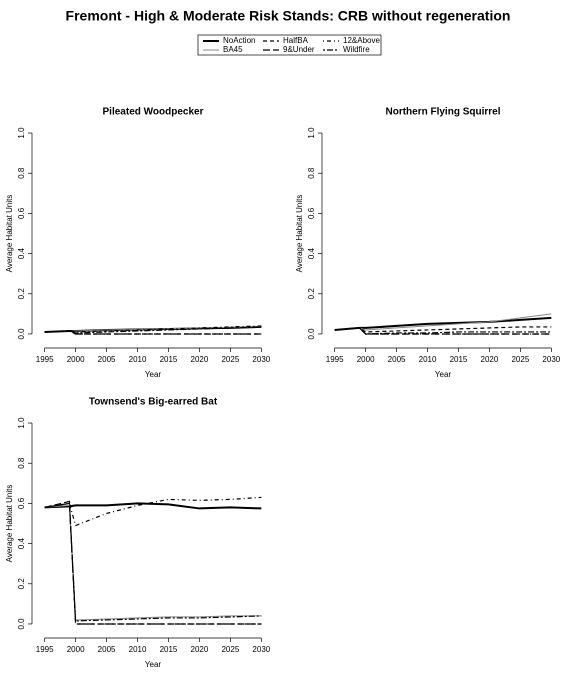  Describe the element at coordinates (299, 49) in the screenshot. I see `legend-label: 9&Under` at that location.